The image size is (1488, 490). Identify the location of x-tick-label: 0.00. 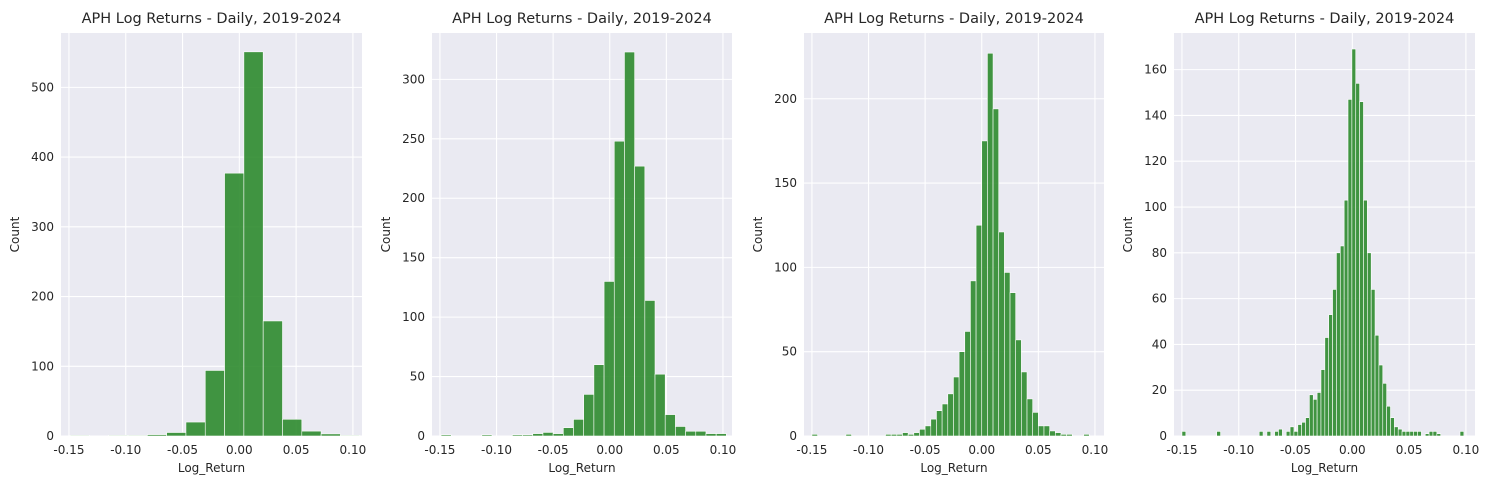
(609, 450).